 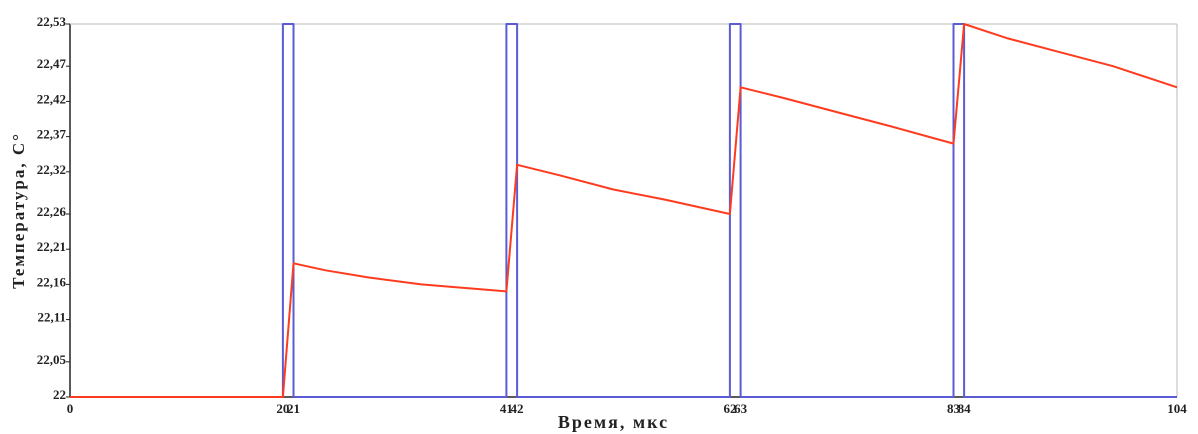 What do you see at coordinates (51, 169) in the screenshot?
I see `y-tick-label: 22,32` at bounding box center [51, 169].